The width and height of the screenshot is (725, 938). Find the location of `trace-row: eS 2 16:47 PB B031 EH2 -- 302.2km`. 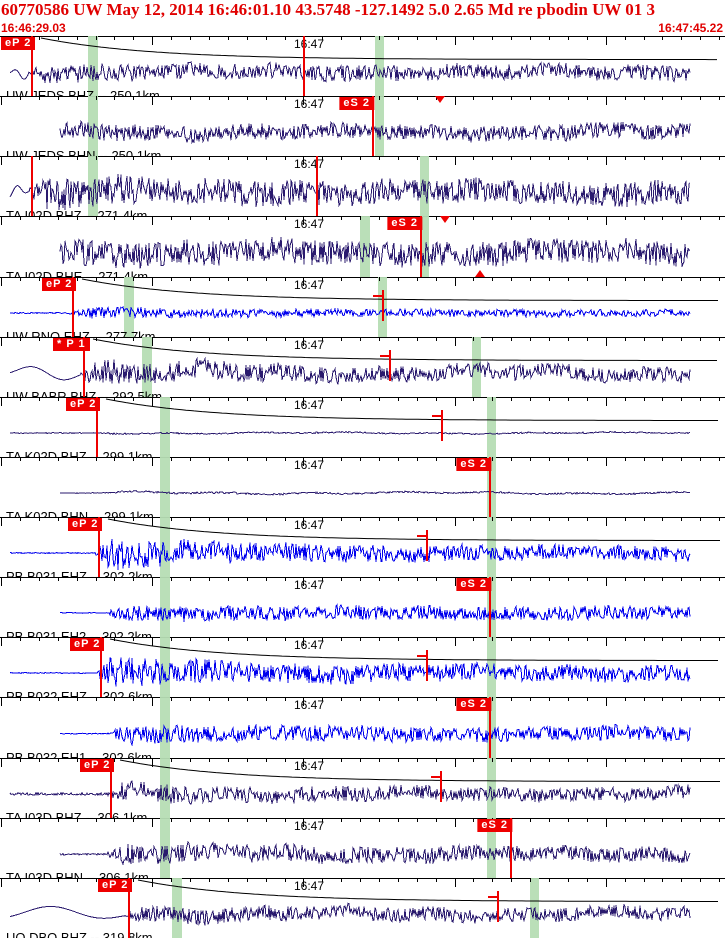

trace-row: eS 2 16:47 PB B031 EH2 -- 302.2km is located at coordinates (362, 607).